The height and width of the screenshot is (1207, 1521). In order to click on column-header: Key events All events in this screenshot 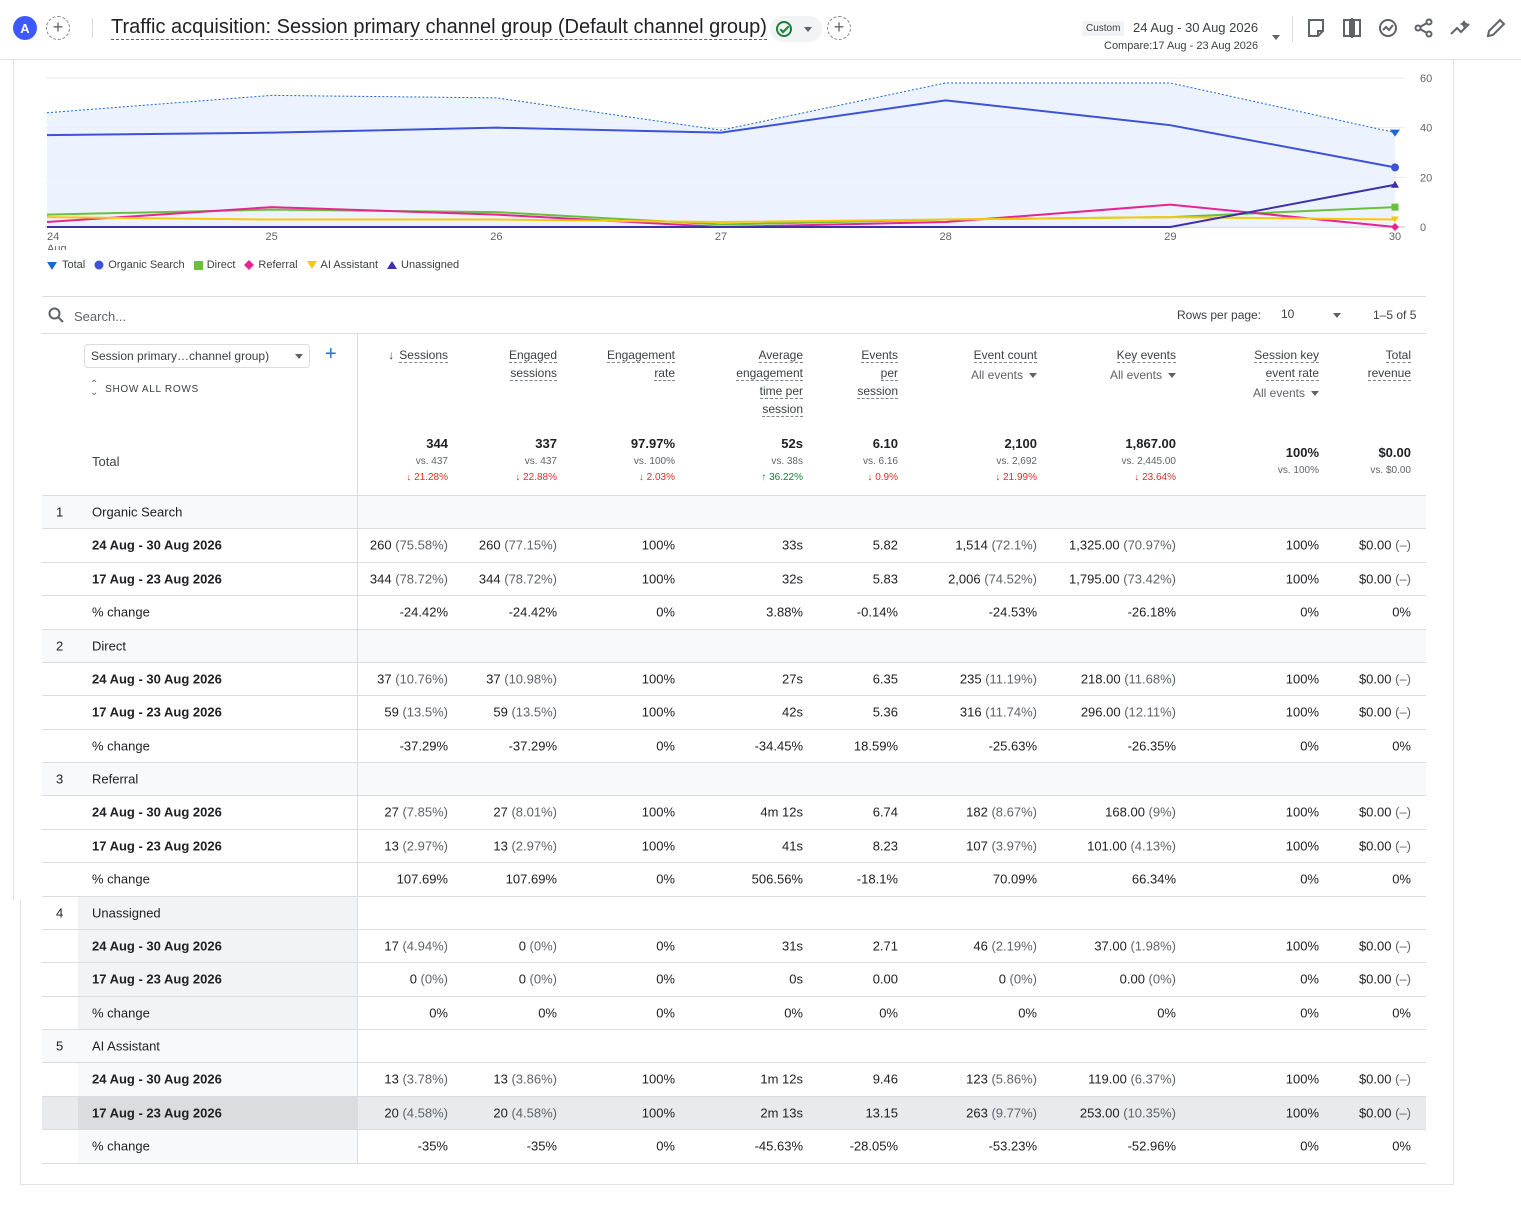, I will do `click(1143, 365)`.